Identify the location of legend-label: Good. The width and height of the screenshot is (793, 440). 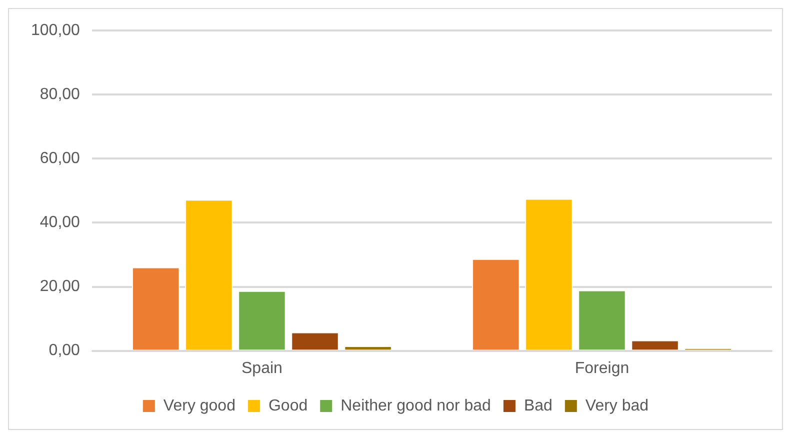
(288, 405).